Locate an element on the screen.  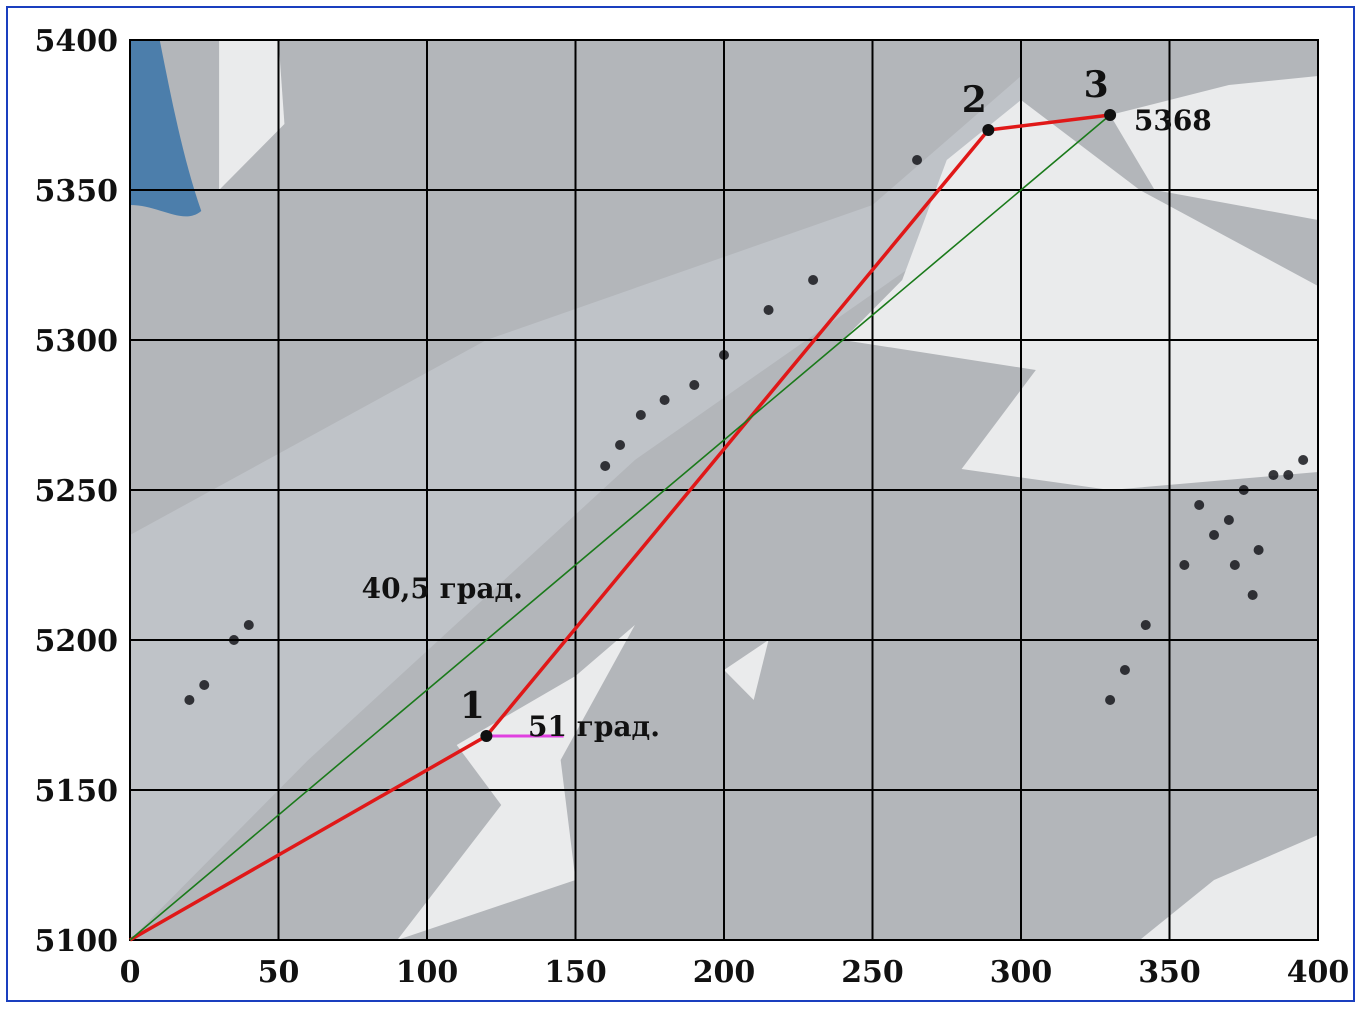
lake is located at coordinates (166, 128).